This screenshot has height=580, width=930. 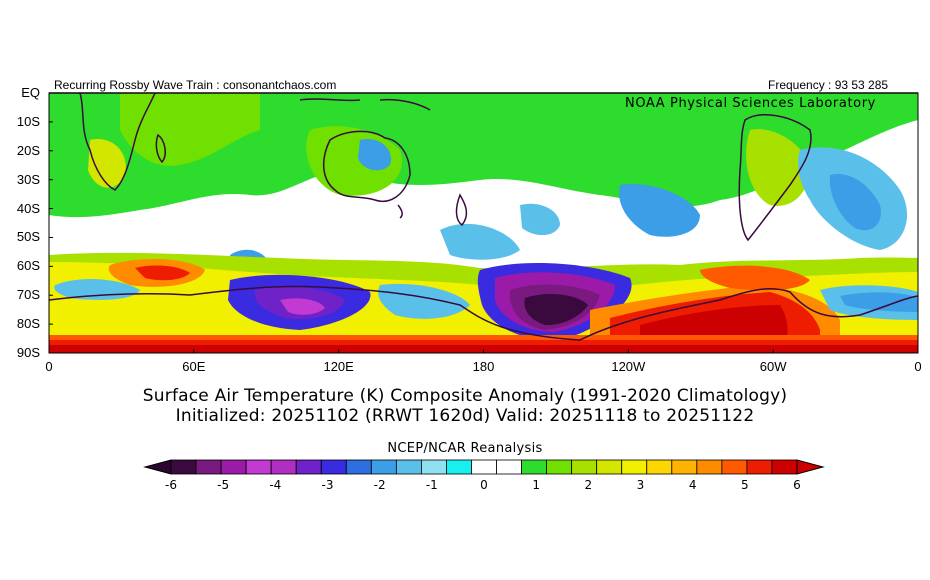 I want to click on colorbar-tick-label: 6, so click(x=797, y=485).